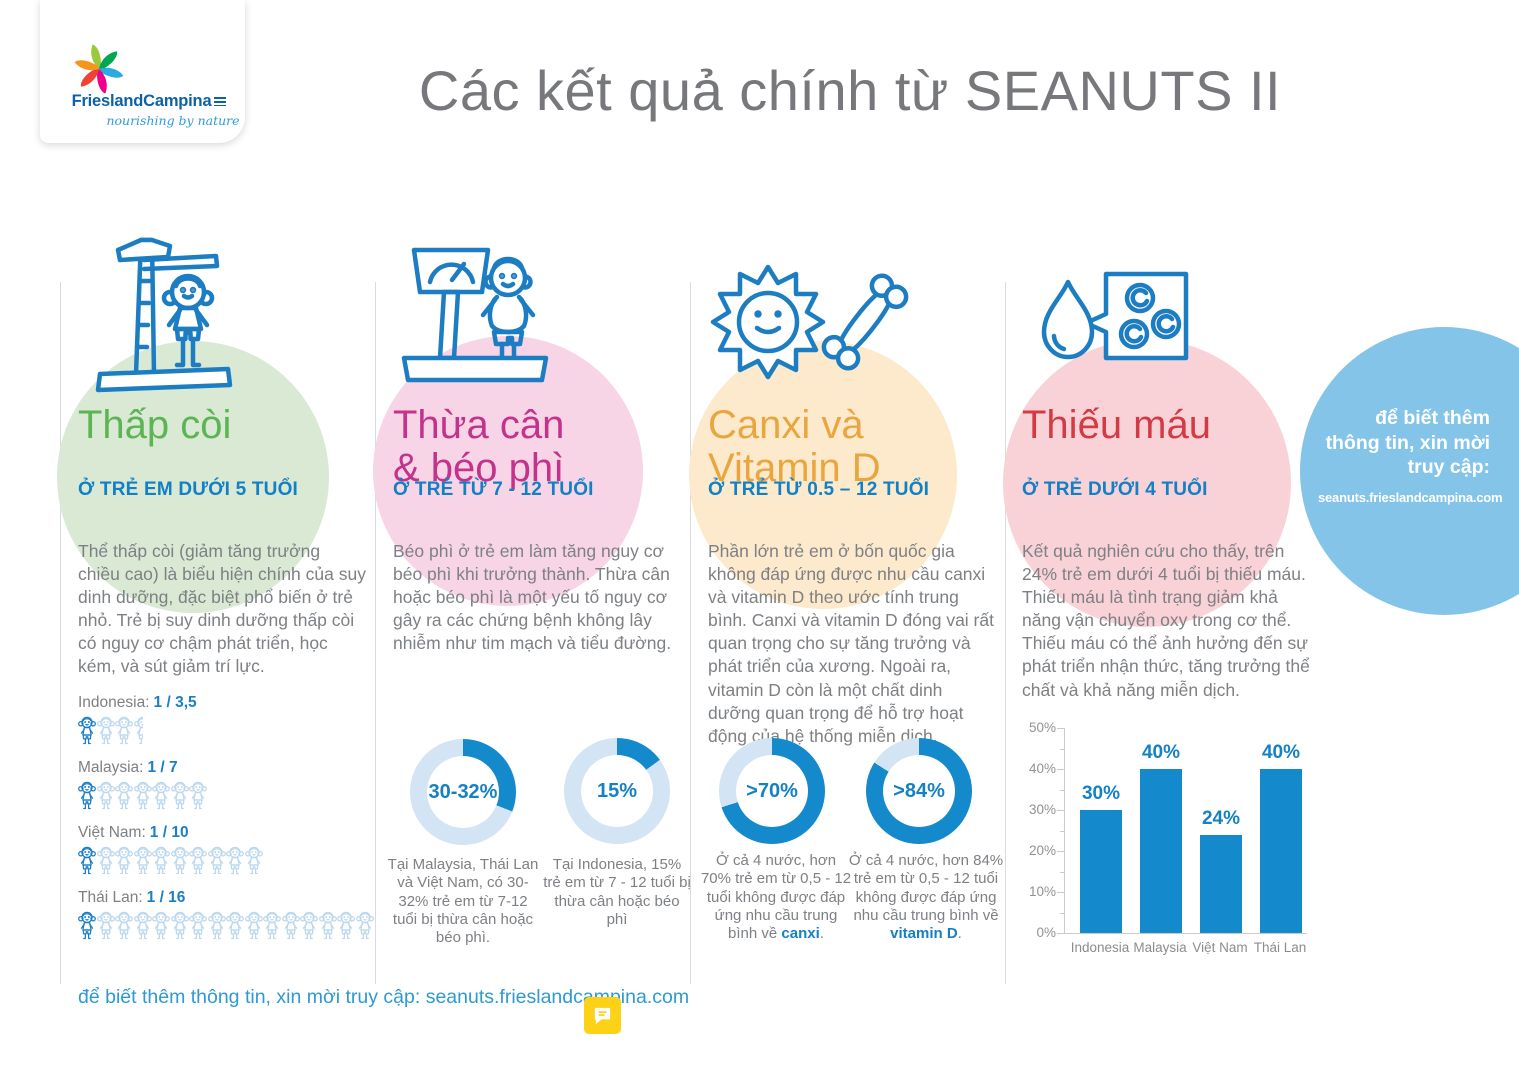  I want to click on section-subtitle: Ở TRẺ DƯỚI 4 TUỔI, so click(1115, 489).